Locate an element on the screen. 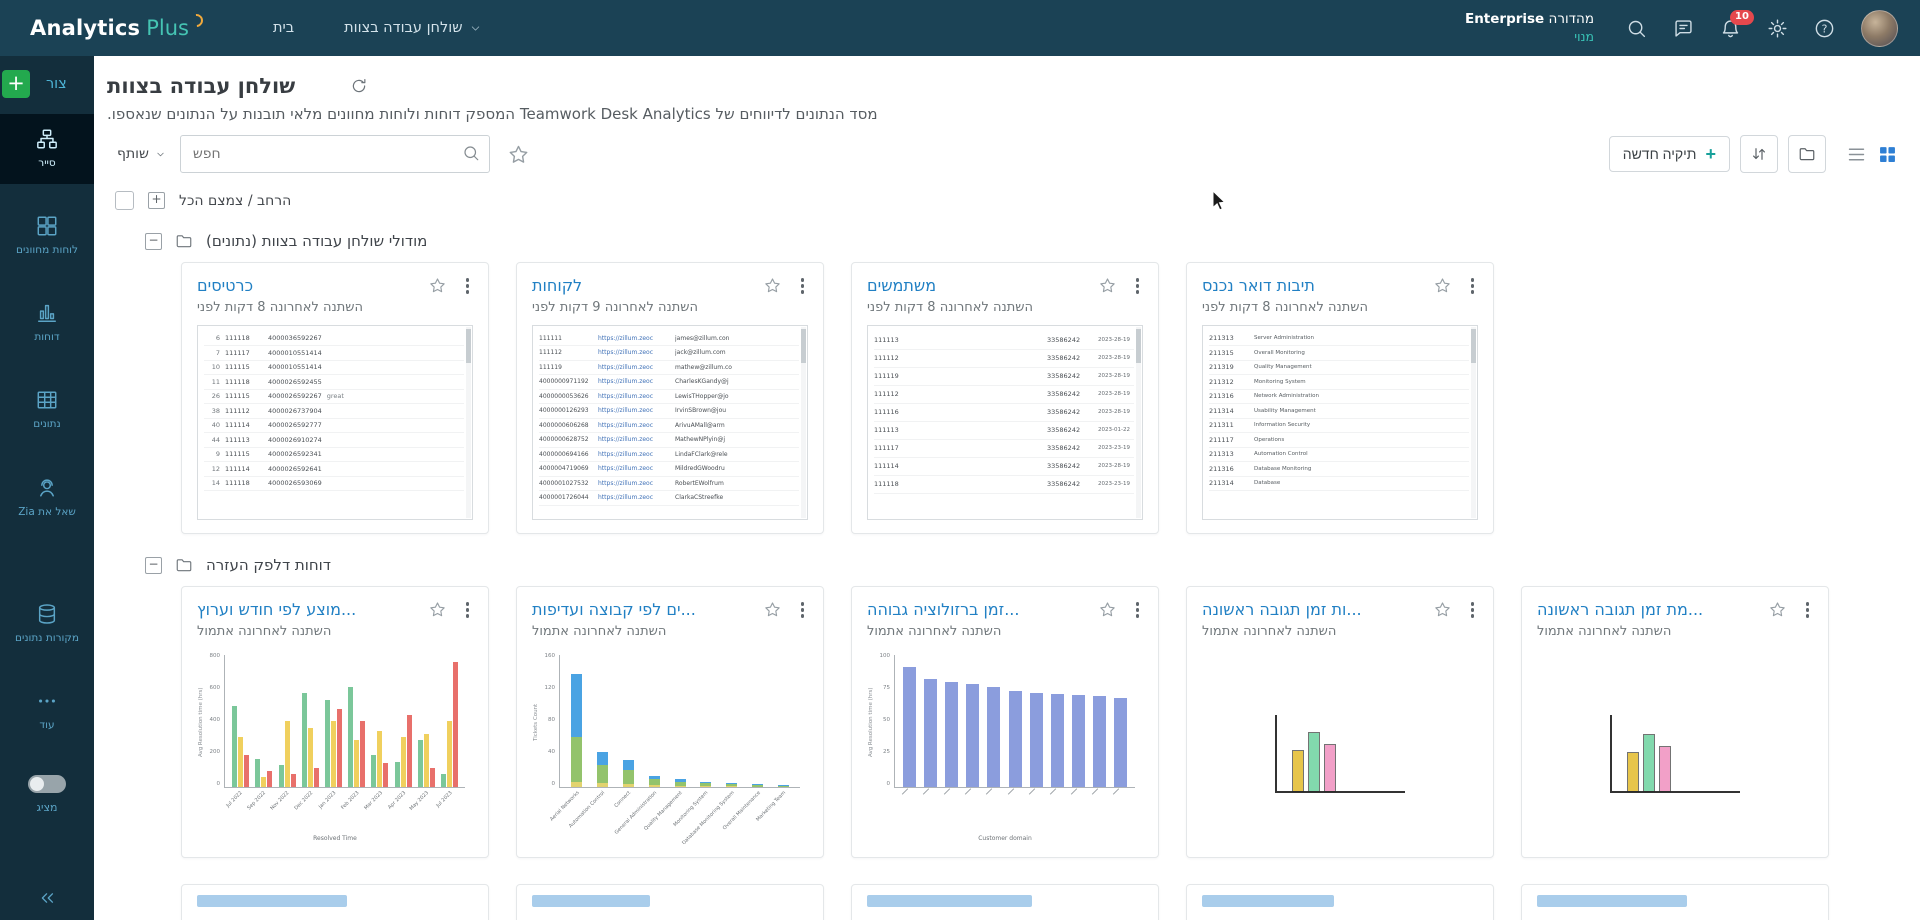 This screenshot has height=920, width=1920. sidebar-item-more: עוד is located at coordinates (47, 711).